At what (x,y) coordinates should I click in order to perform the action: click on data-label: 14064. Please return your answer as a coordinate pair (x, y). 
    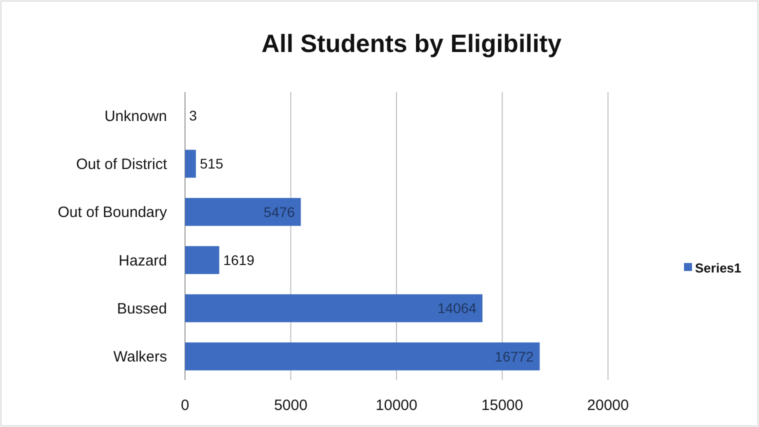
    Looking at the image, I should click on (457, 308).